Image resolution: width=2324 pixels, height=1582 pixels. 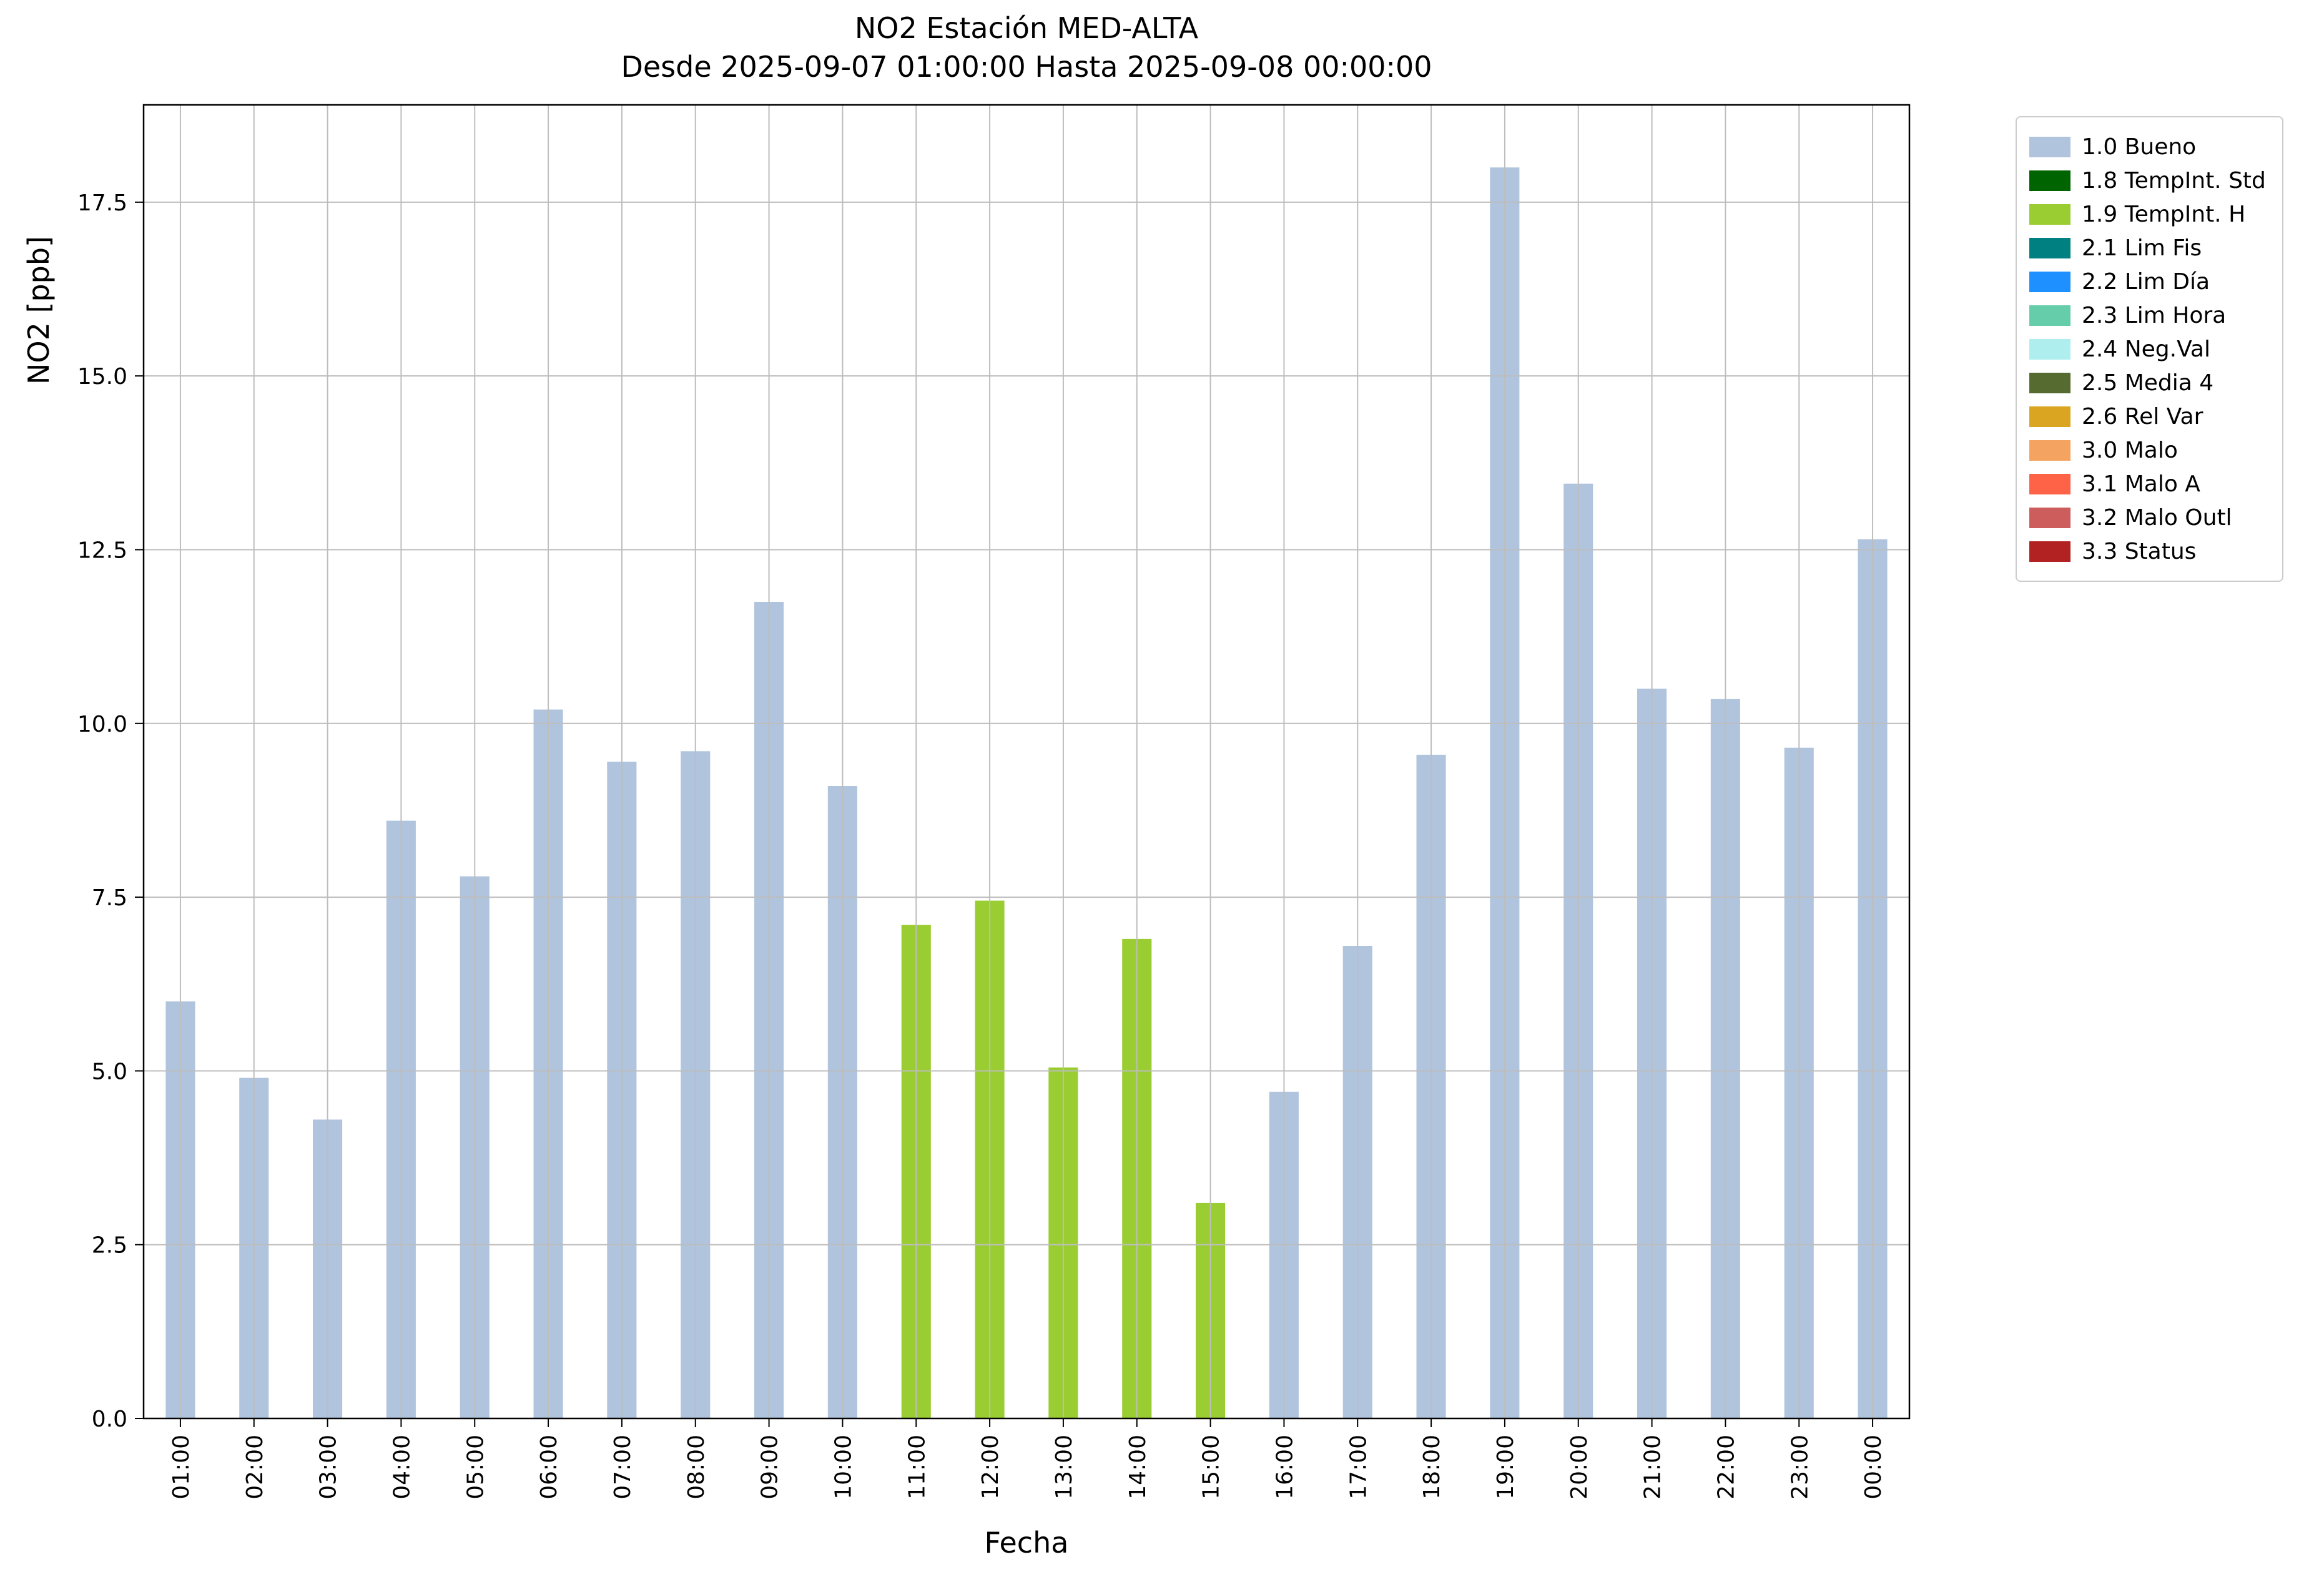 What do you see at coordinates (2174, 180) in the screenshot?
I see `legend-label: 1.8 TempInt. Std` at bounding box center [2174, 180].